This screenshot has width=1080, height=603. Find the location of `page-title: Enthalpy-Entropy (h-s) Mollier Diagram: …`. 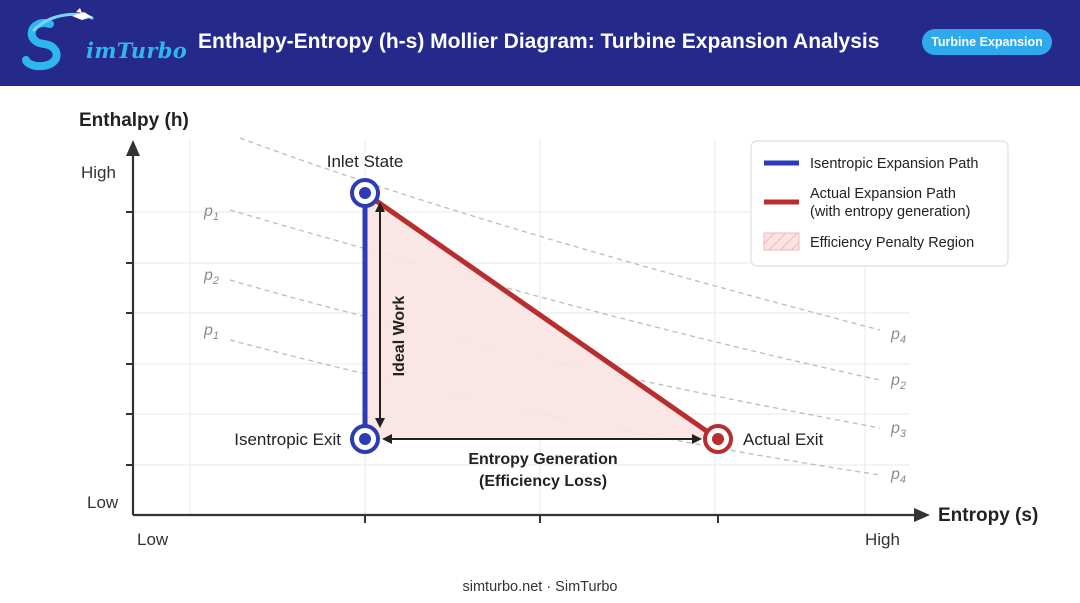

page-title: Enthalpy-Entropy (h-s) Mollier Diagram: … is located at coordinates (539, 41).